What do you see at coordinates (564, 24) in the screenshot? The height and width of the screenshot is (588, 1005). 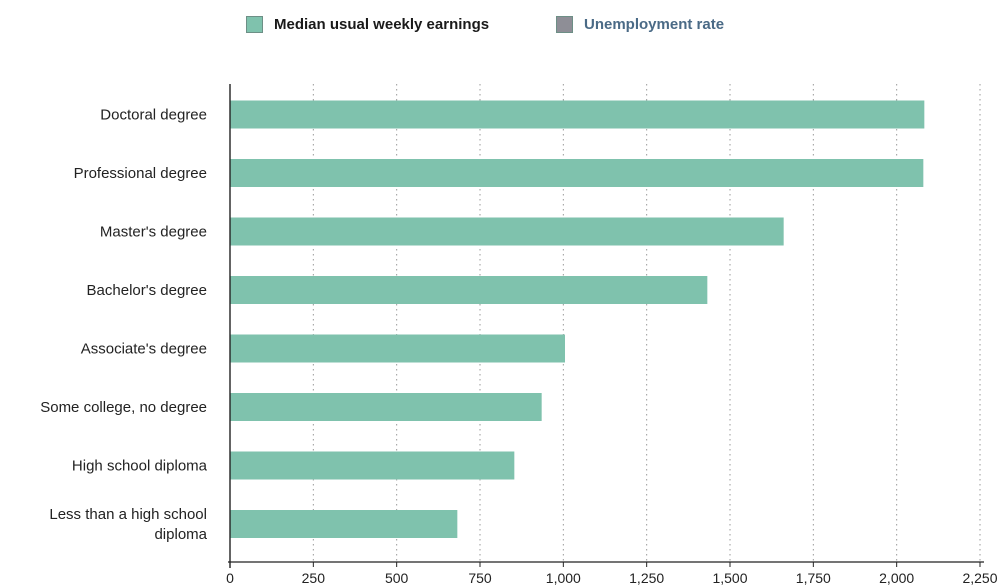 I see `legend-swatch-unemployment-rate` at bounding box center [564, 24].